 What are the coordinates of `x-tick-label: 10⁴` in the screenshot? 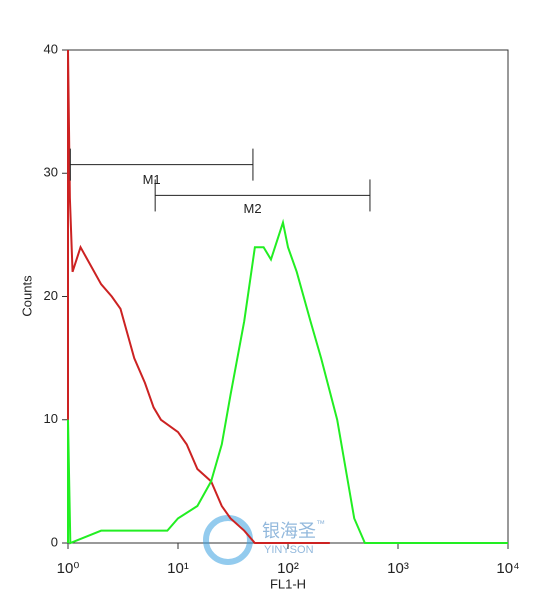 It's located at (507, 568).